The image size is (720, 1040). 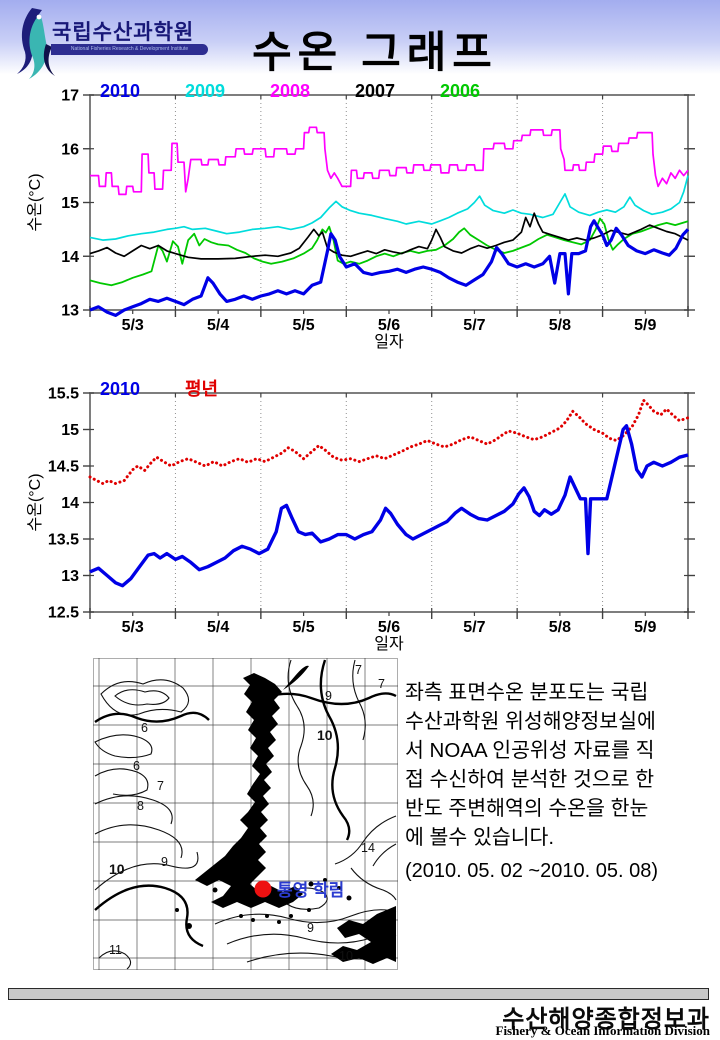 I want to click on island-dots, so click(x=263, y=900).